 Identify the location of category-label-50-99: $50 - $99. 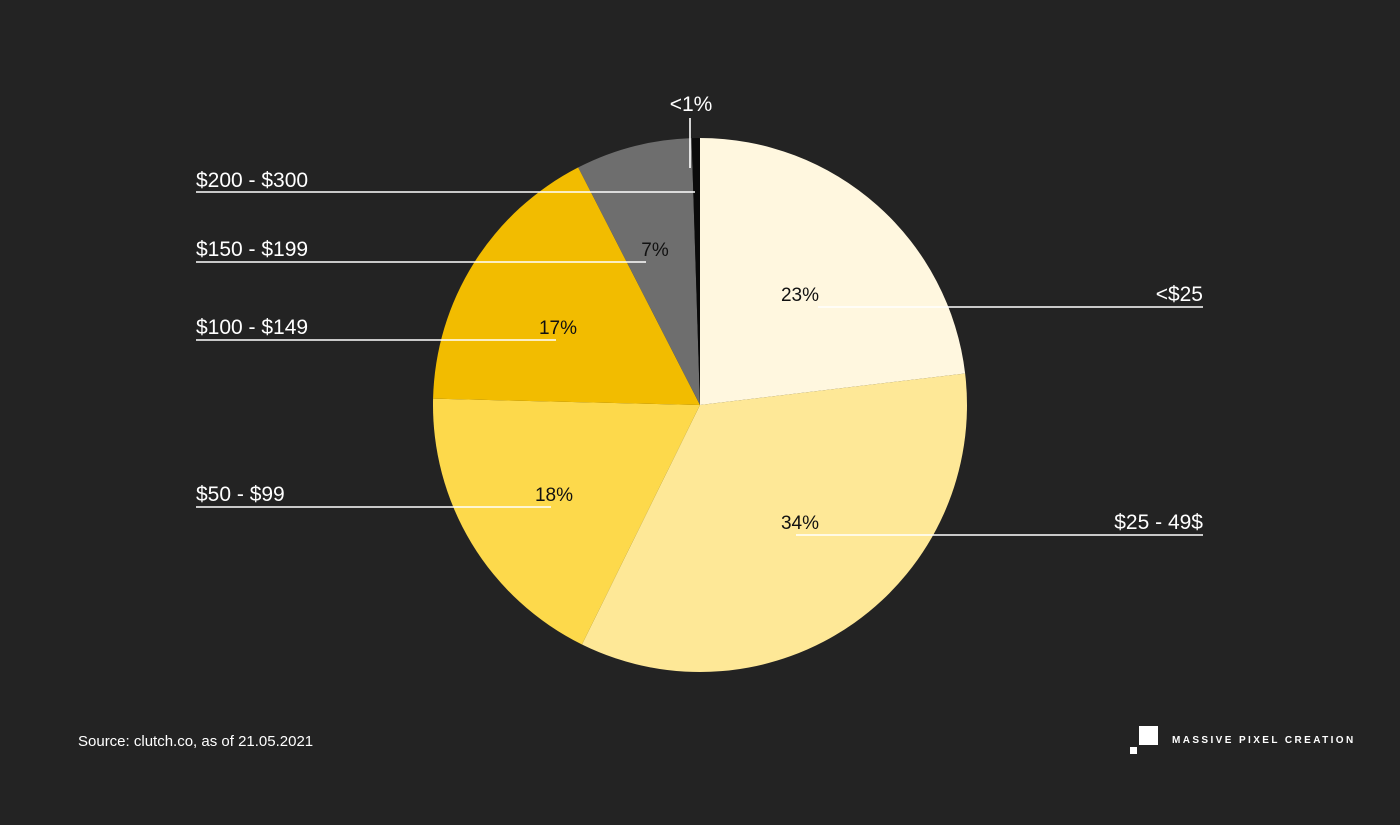
(240, 494).